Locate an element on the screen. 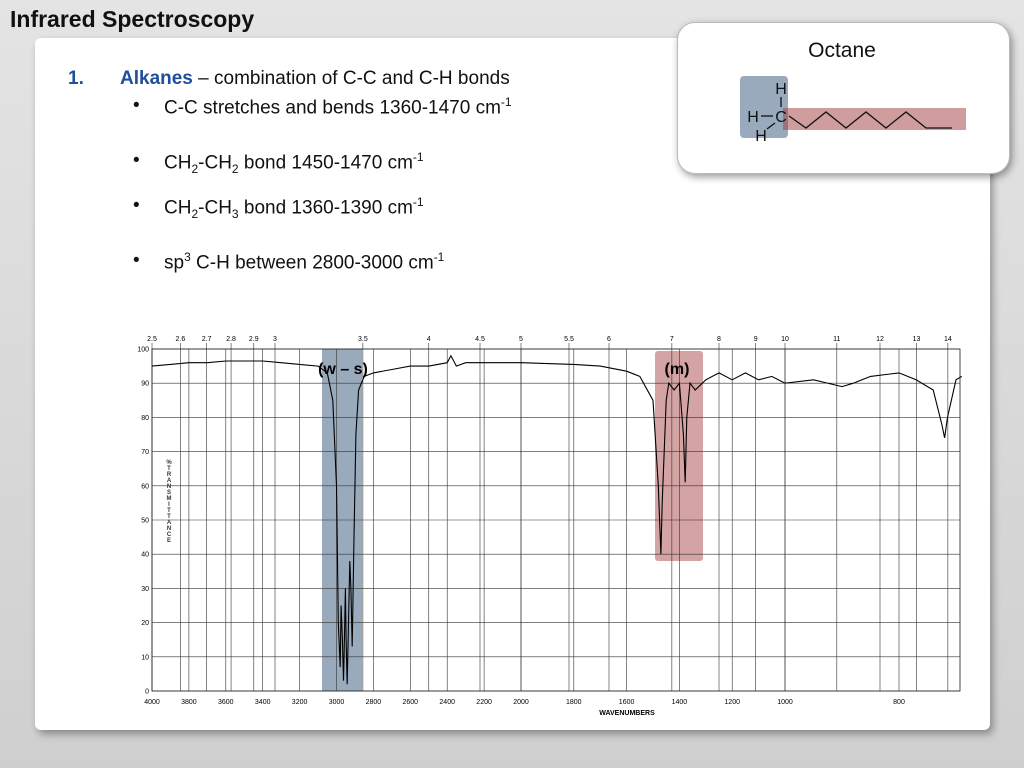 The height and width of the screenshot is (768, 1024). item-number: 1. is located at coordinates (76, 78).